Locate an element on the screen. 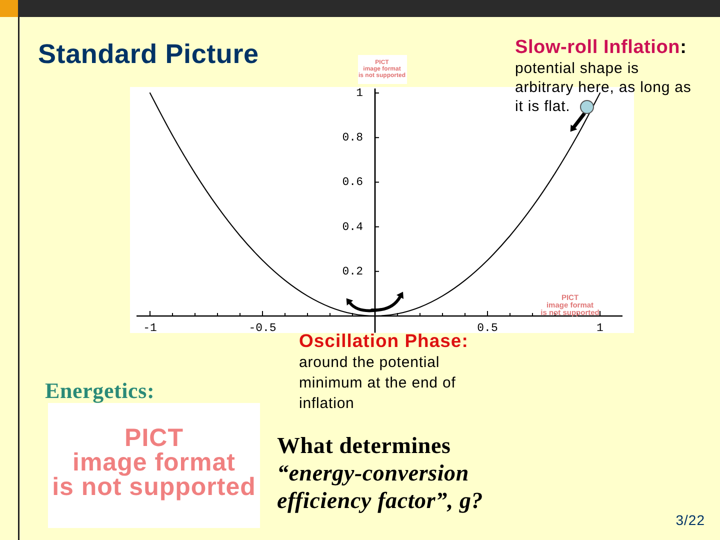 This screenshot has width=720, height=540. x-tick-label: 1 is located at coordinates (600, 329).